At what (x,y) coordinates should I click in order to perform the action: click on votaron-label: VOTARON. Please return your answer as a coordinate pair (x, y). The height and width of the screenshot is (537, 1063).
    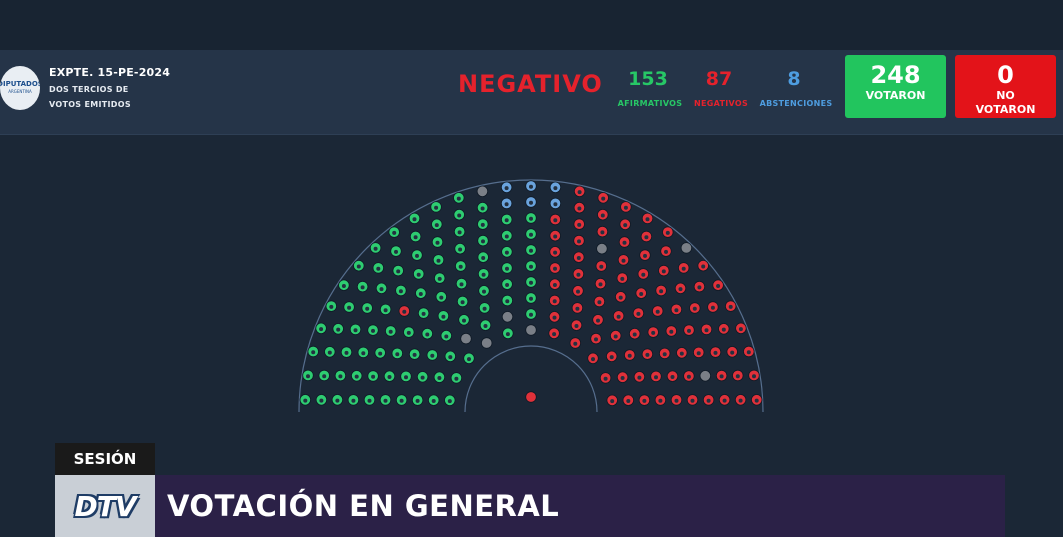
    Looking at the image, I should click on (895, 95).